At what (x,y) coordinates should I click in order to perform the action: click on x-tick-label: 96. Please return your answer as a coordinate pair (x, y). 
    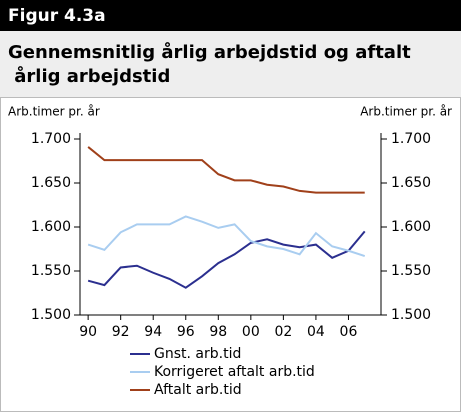
    Looking at the image, I should click on (186, 332).